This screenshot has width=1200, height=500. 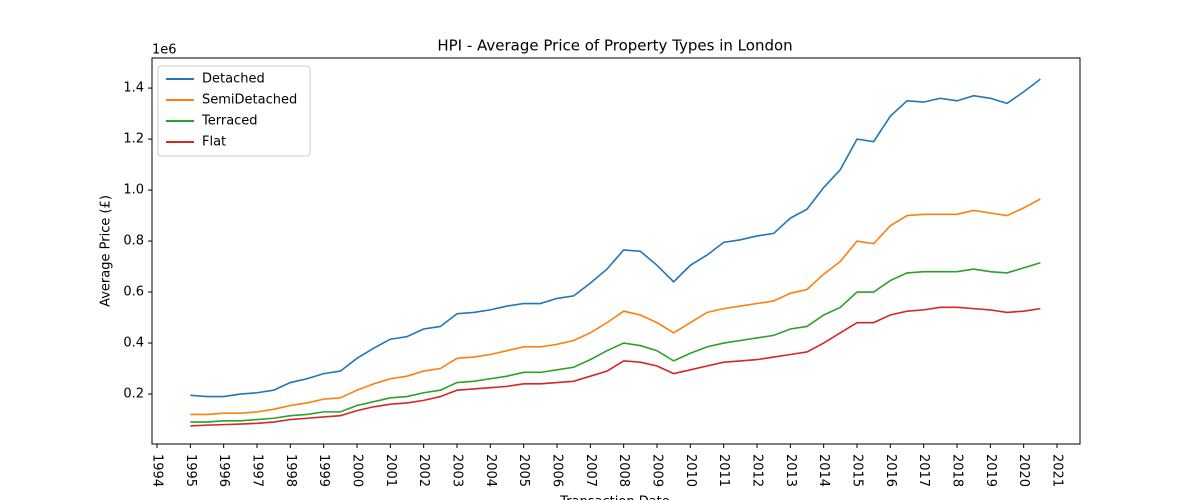 I want to click on x-tick-label: 1999, so click(x=323, y=470).